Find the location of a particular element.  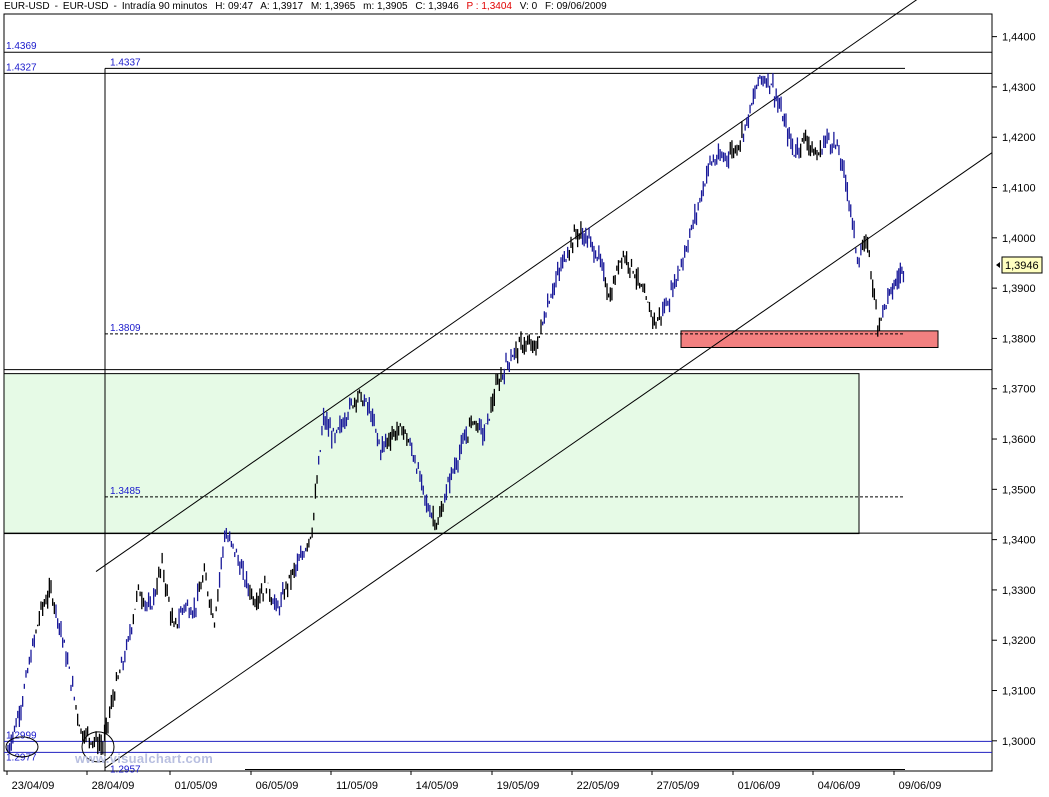

header-open: A: 1,3917 is located at coordinates (282, 6).